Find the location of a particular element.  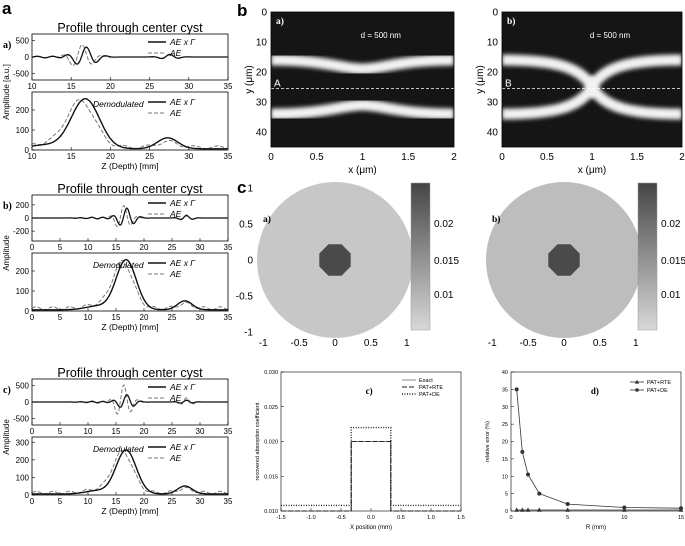

colorbar is located at coordinates (647, 256).